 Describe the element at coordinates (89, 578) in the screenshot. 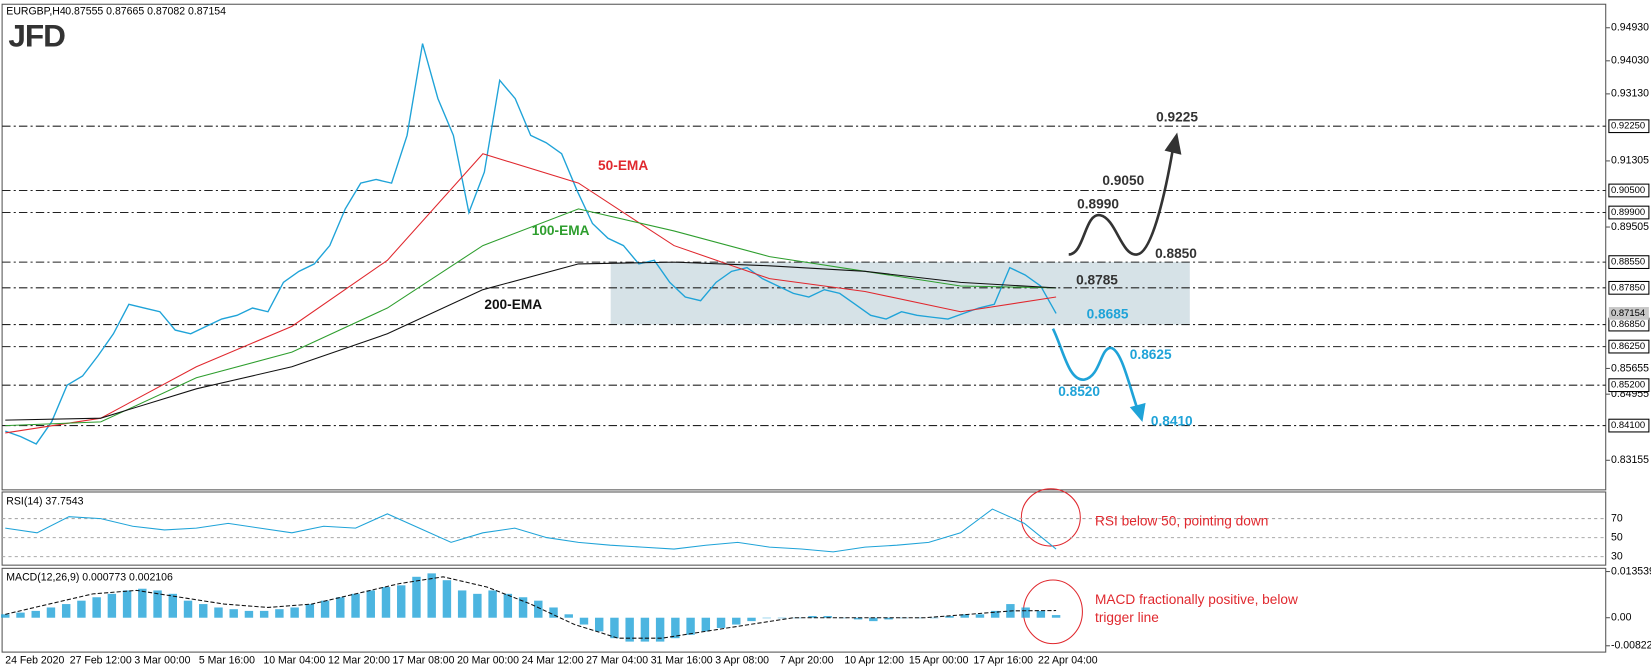

I see `macd-title: MACD(12,26,9) 0.000773 0.002106` at that location.